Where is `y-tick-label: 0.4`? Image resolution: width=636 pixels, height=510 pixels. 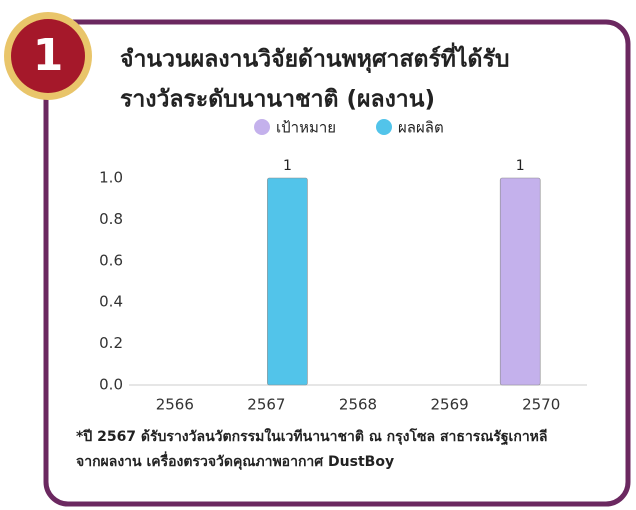 y-tick-label: 0.4 is located at coordinates (111, 302).